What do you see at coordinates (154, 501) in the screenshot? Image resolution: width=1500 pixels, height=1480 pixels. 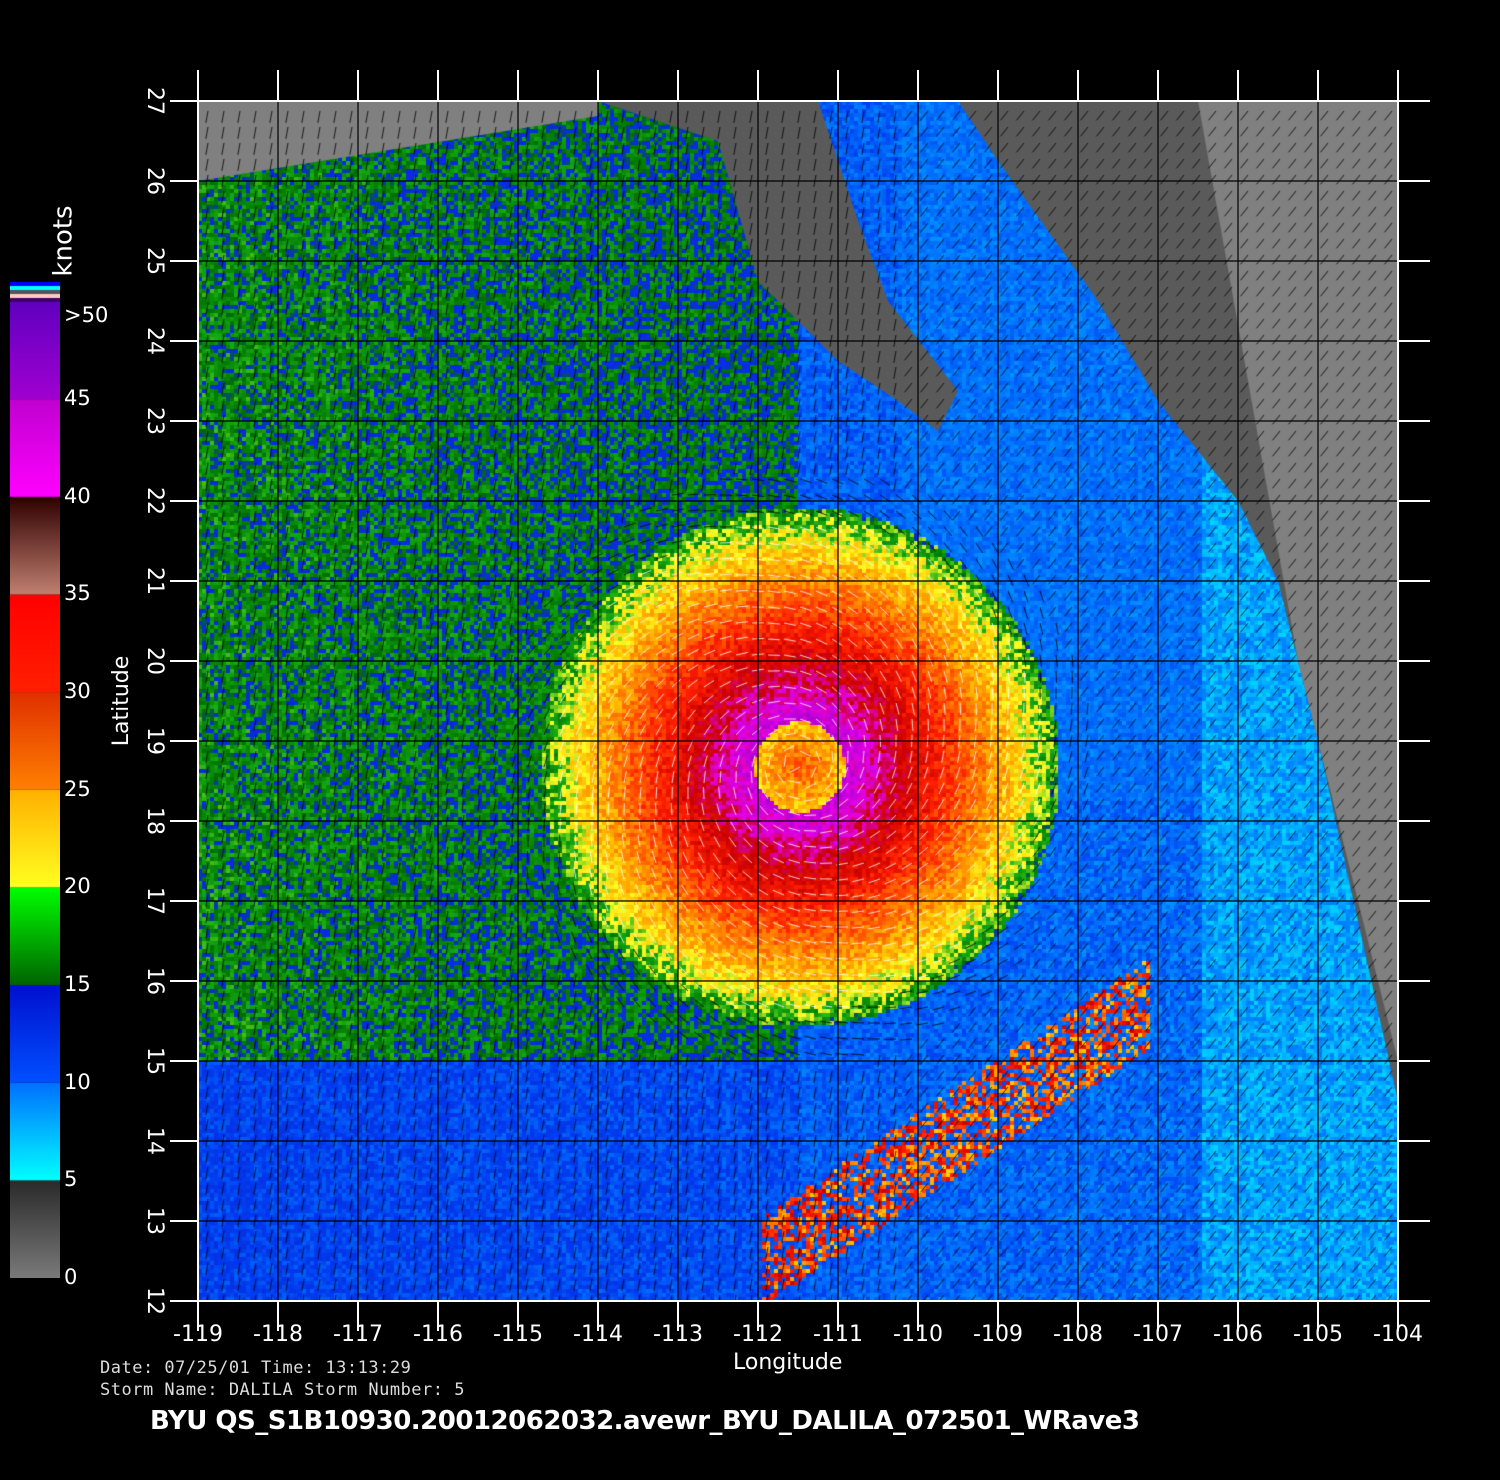 I see `lat-tick-label: 22` at bounding box center [154, 501].